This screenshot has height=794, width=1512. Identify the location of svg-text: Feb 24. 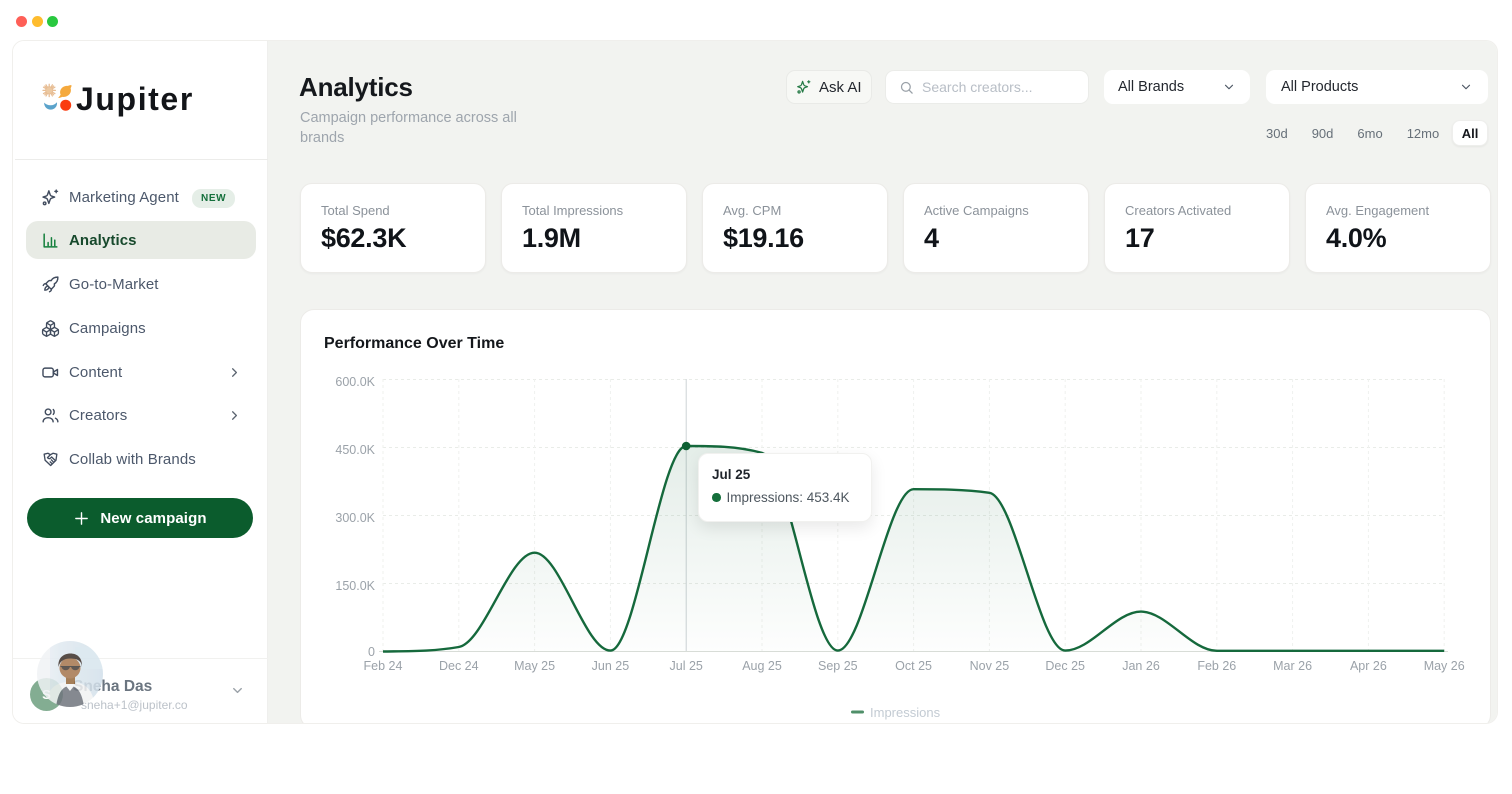
(383, 666).